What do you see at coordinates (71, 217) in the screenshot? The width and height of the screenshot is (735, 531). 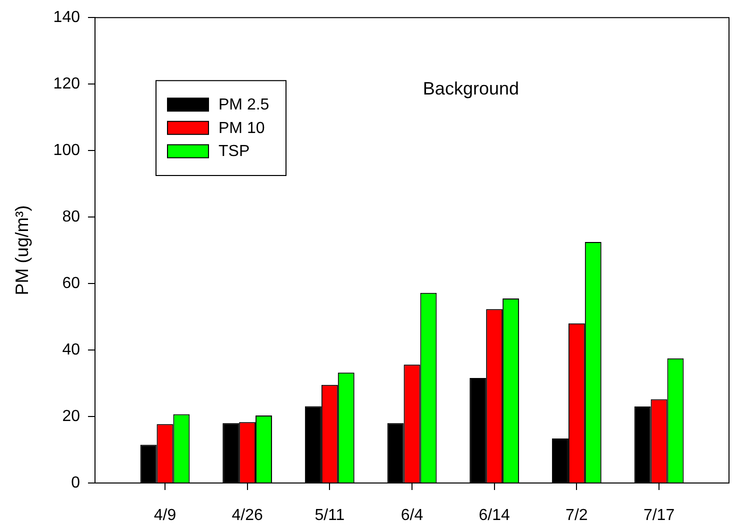 I see `y-tick-label: 80` at bounding box center [71, 217].